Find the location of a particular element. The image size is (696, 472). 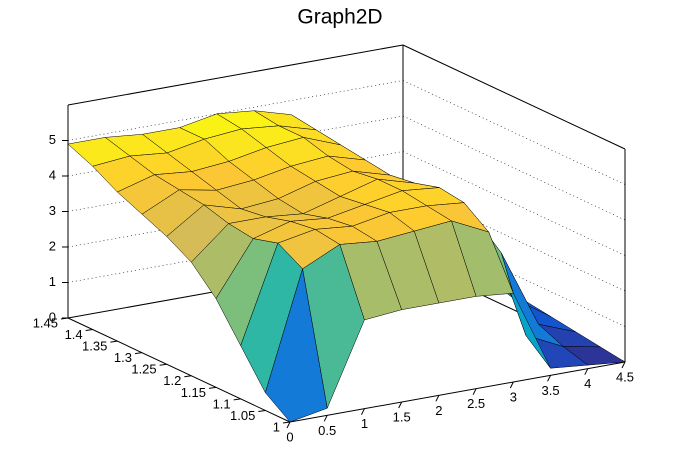

x-tick-label: 3 is located at coordinates (513, 396).